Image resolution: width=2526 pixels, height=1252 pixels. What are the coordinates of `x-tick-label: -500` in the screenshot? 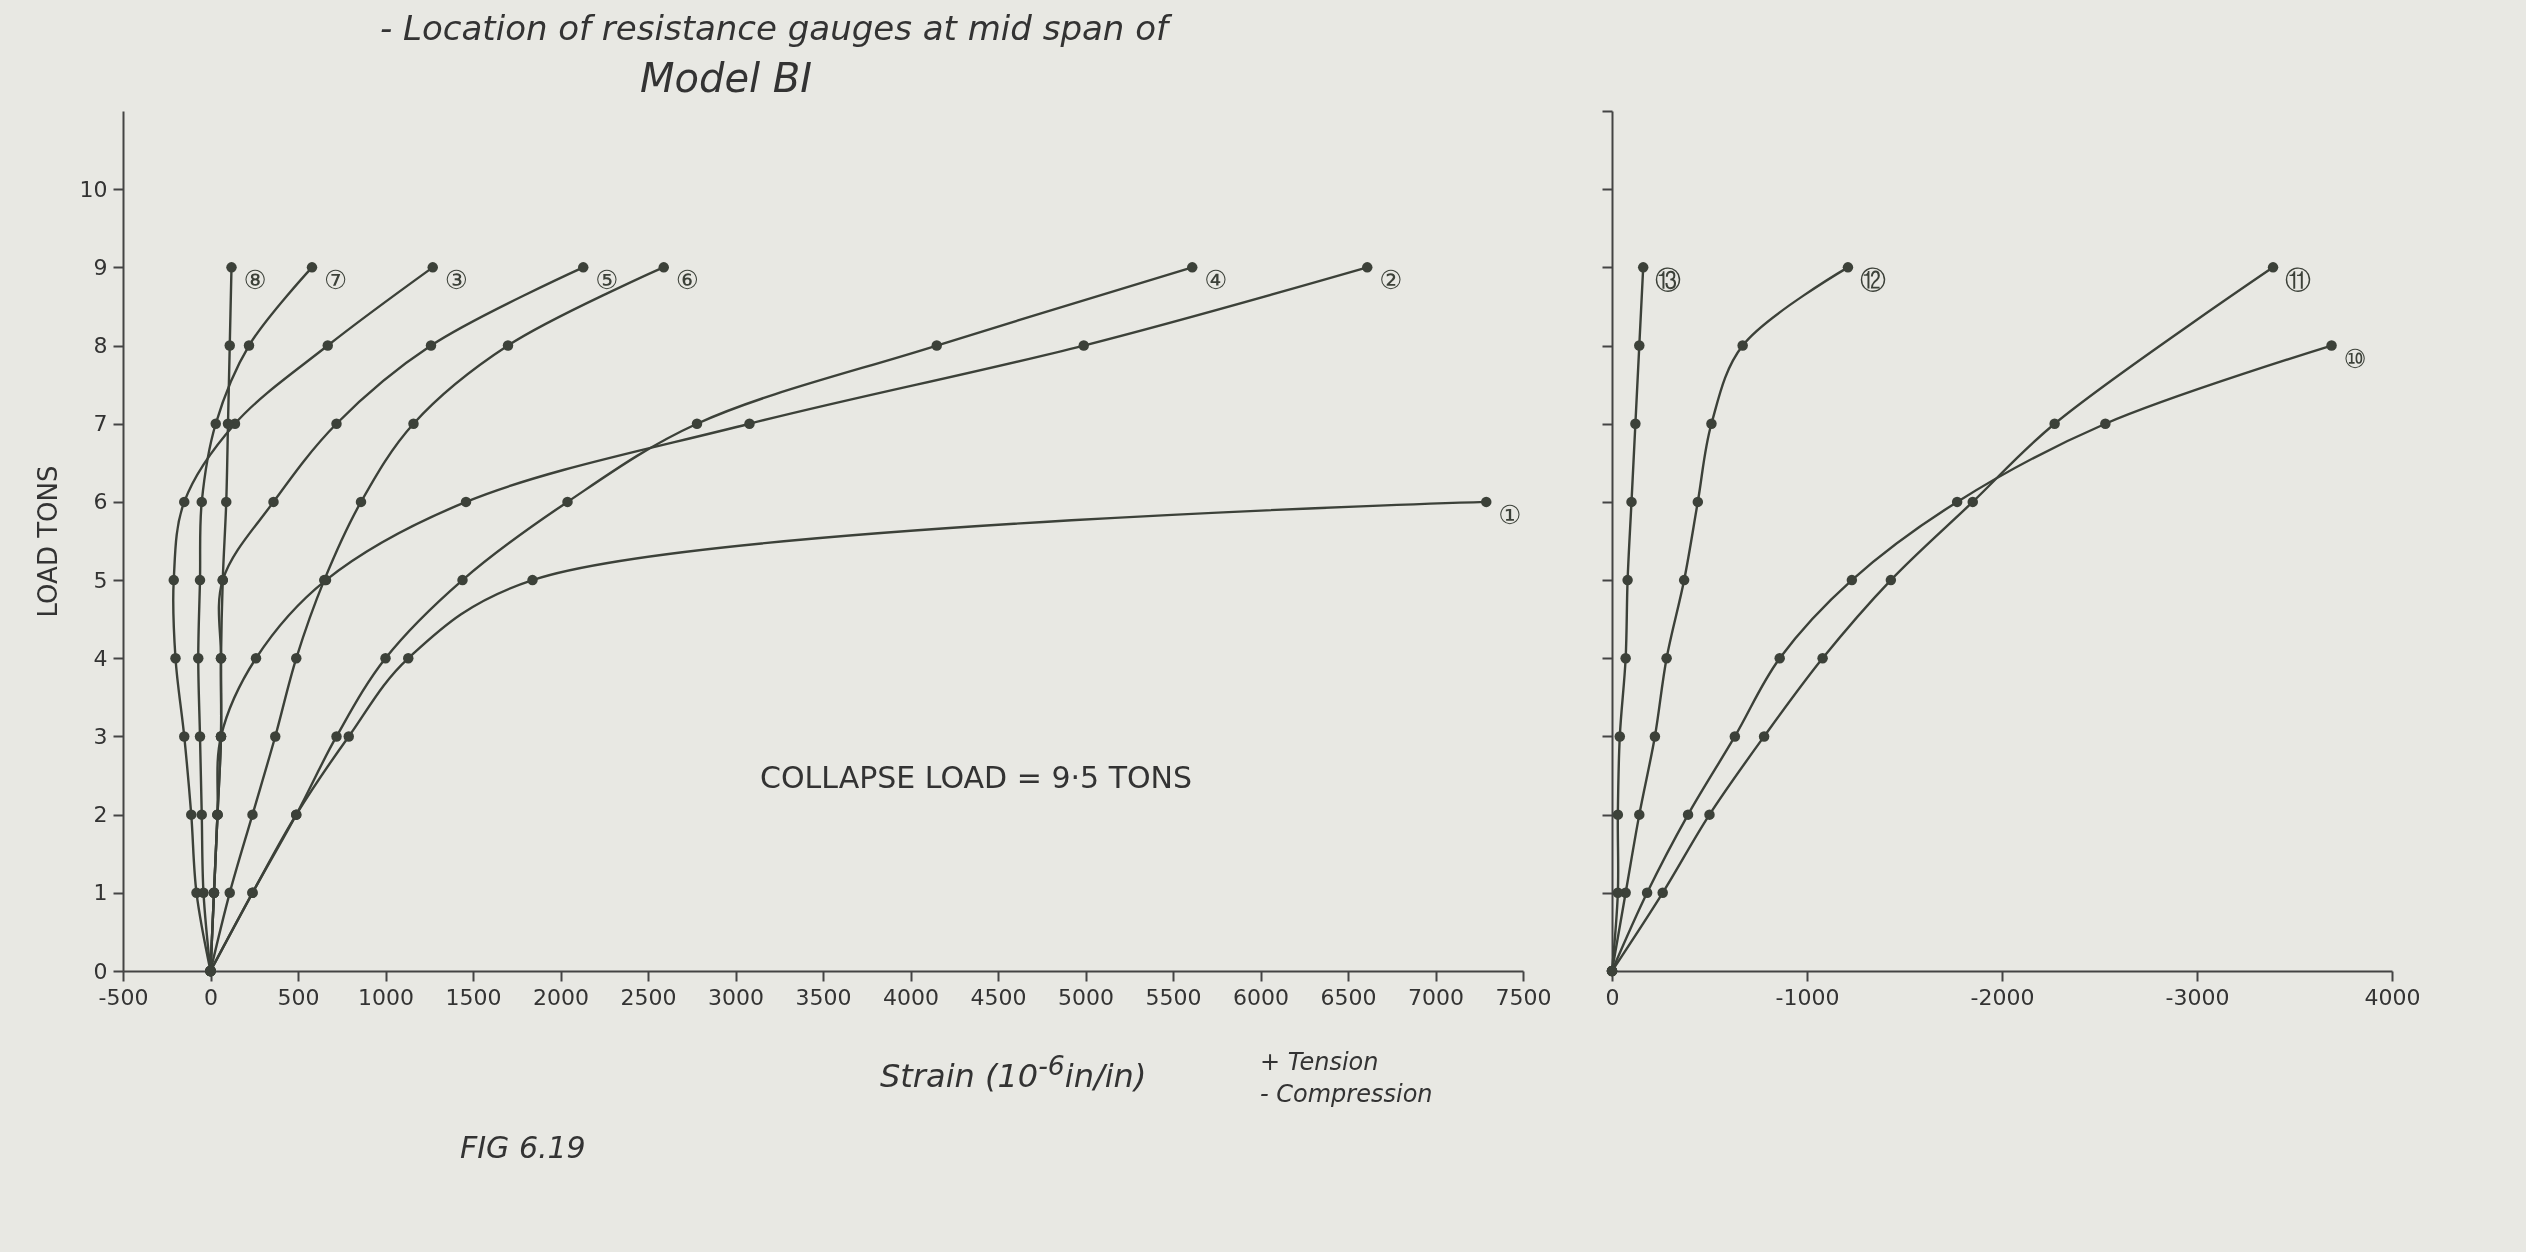 It's located at (123, 997).